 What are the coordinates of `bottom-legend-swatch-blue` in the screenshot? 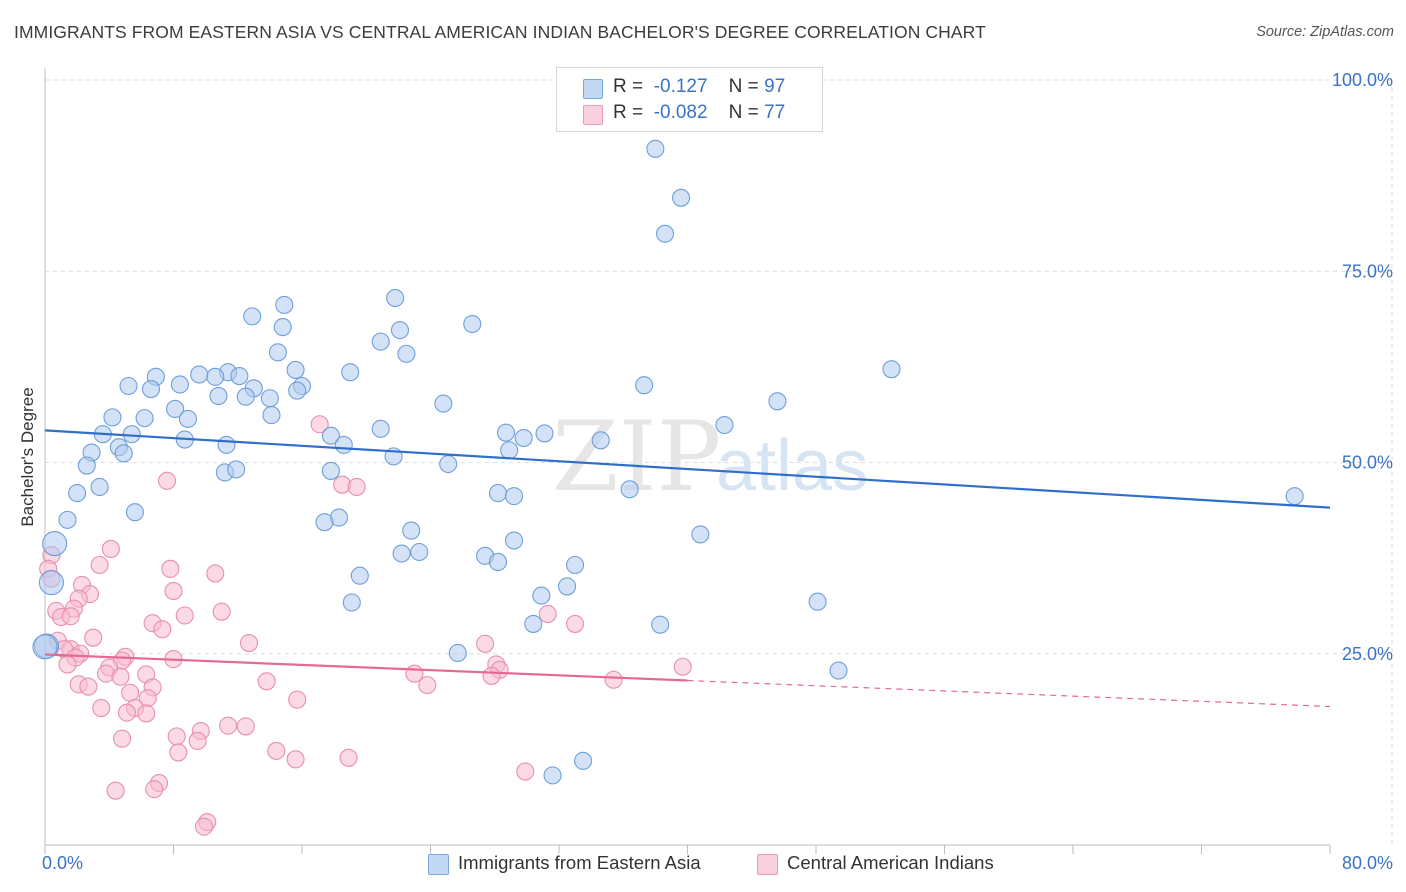 It's located at (438, 864).